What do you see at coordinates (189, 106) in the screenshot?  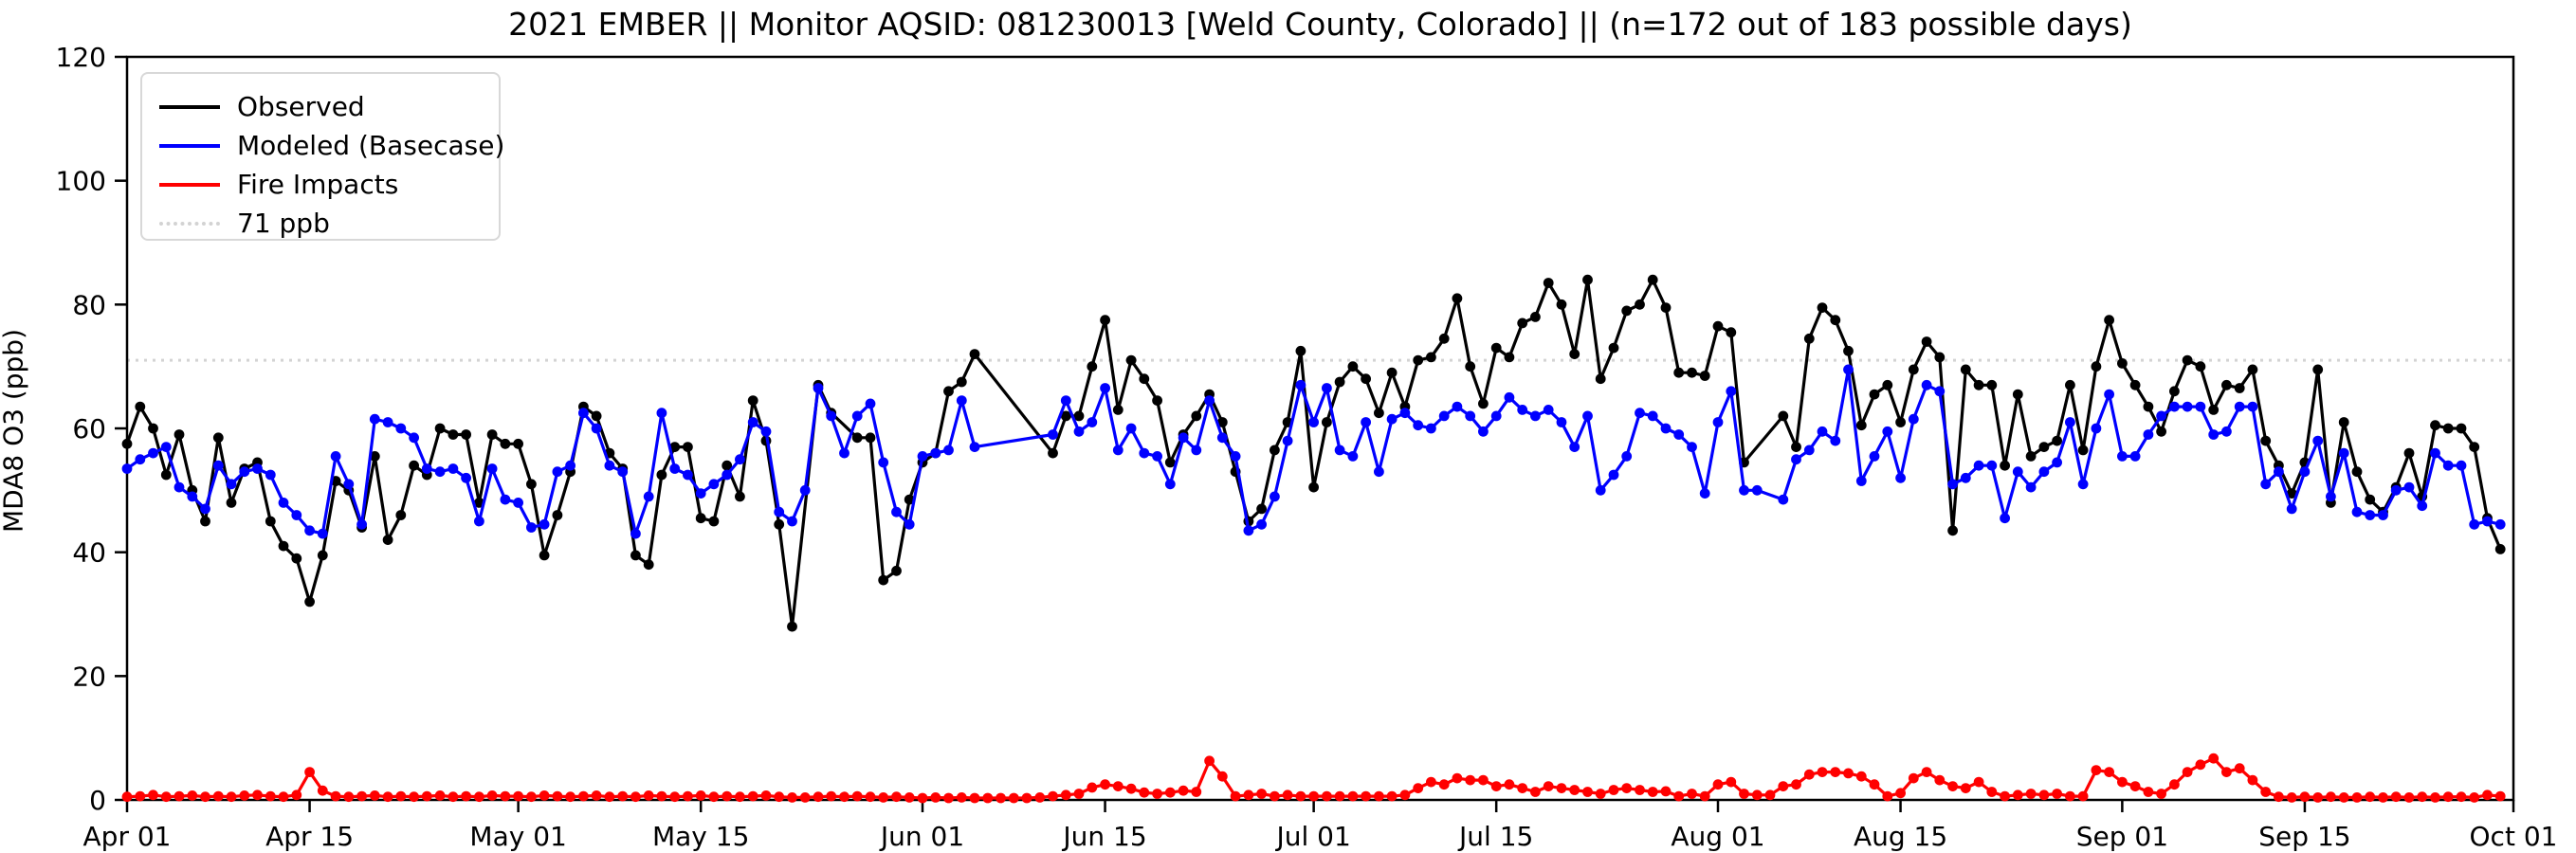 I see `observed-line-swatch` at bounding box center [189, 106].